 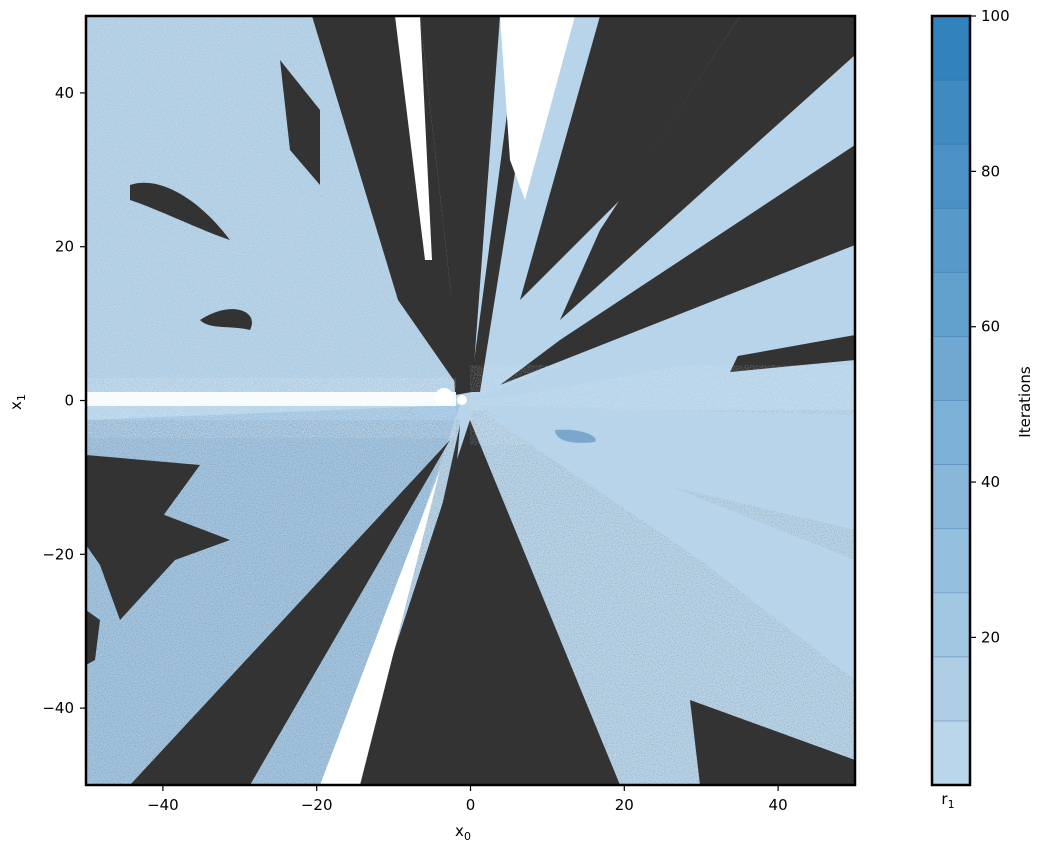 What do you see at coordinates (17, 402) in the screenshot?
I see `y-axis-label: x1` at bounding box center [17, 402].